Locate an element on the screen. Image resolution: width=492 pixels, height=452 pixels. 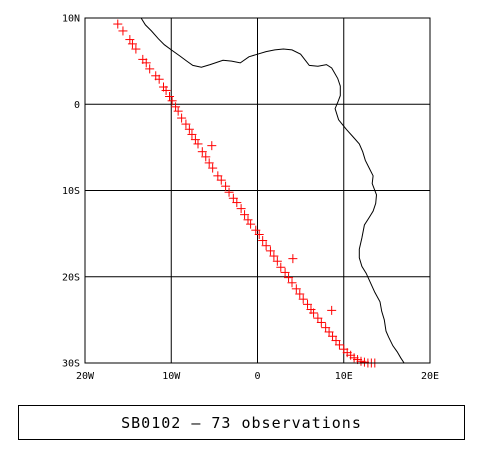
x-tick-label: 10E is located at coordinates (344, 376).